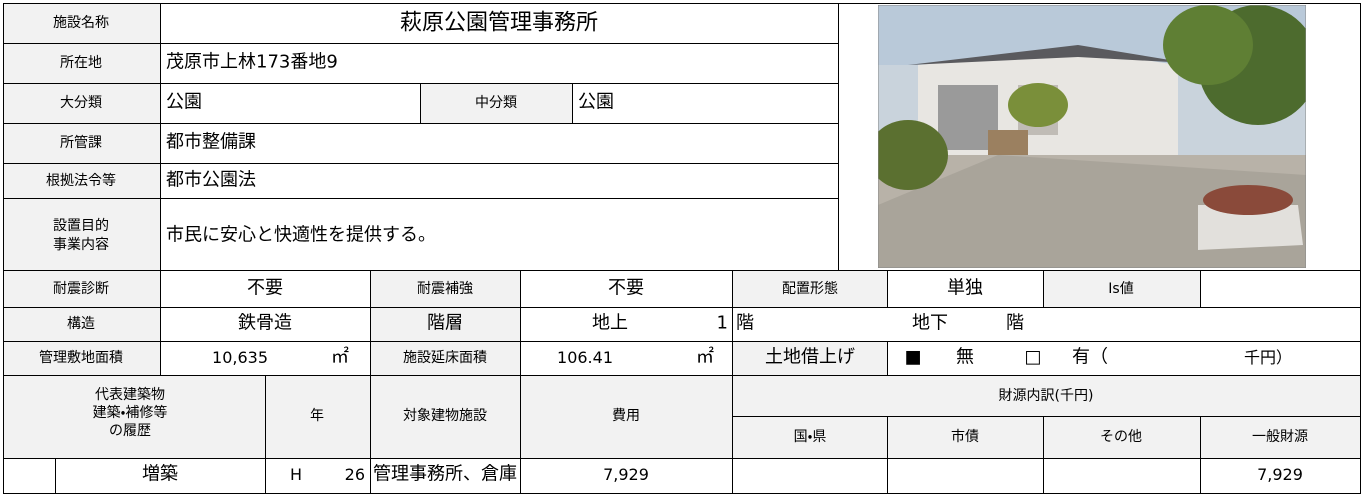 The image size is (1362, 496). I want to click on cell-text: 施設名称, so click(81, 22).